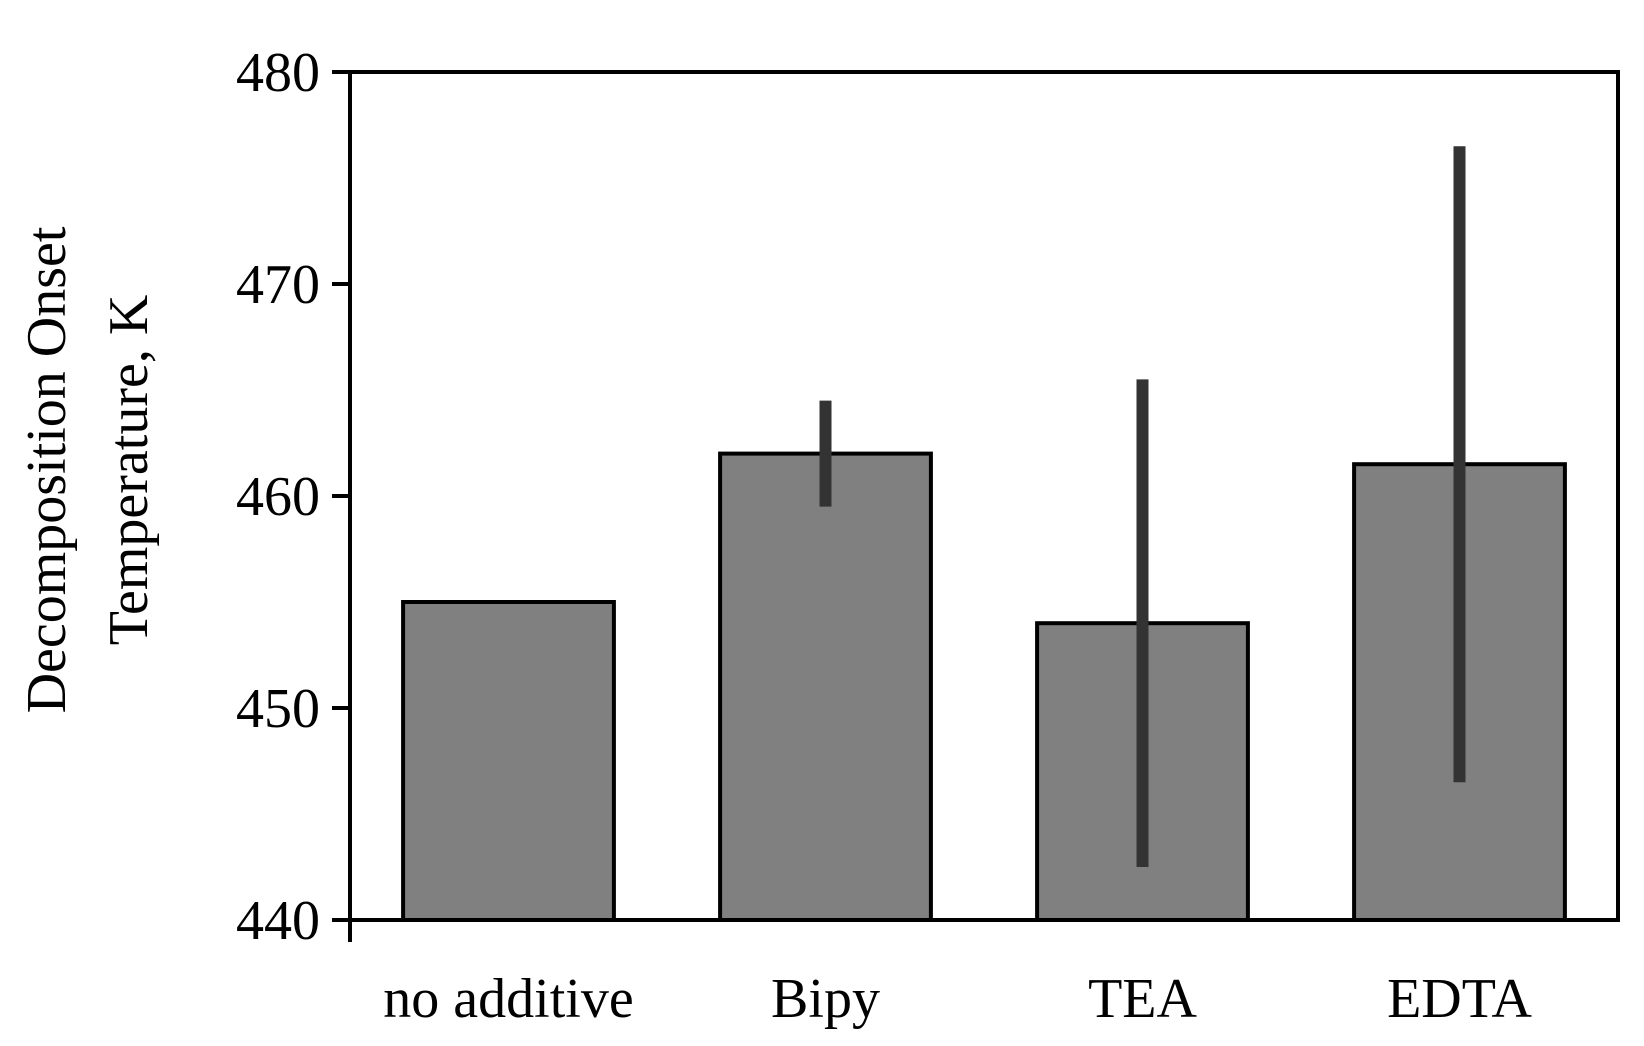  What do you see at coordinates (278, 285) in the screenshot?
I see `y-tick-label: 470` at bounding box center [278, 285].